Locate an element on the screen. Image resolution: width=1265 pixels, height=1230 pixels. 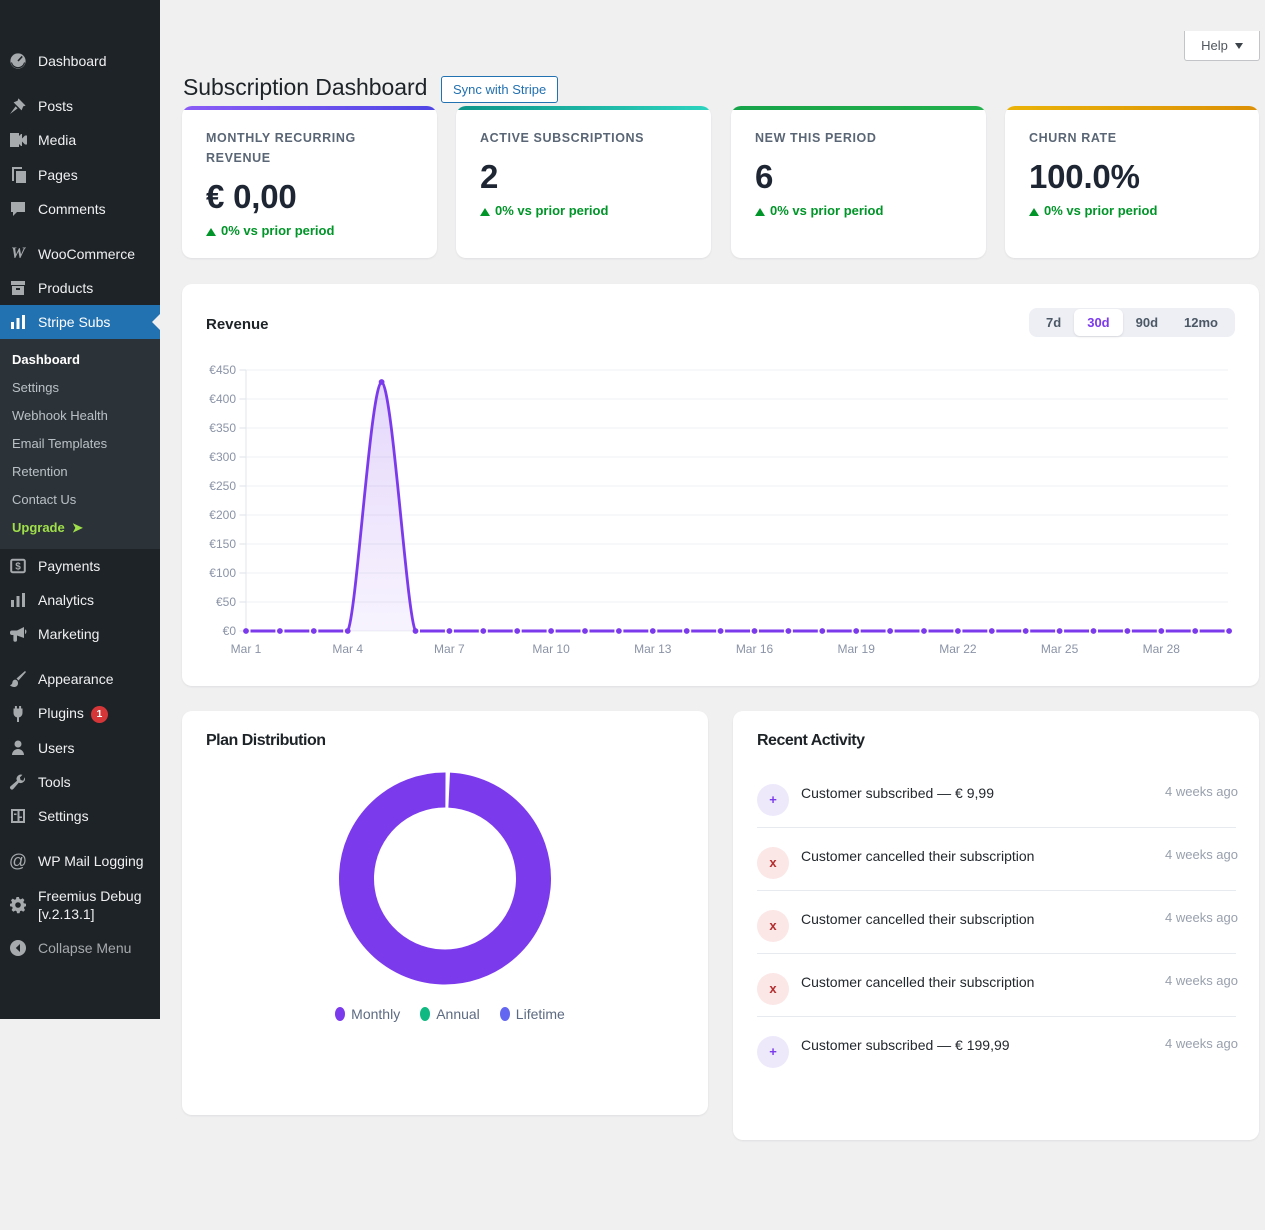
svg-text: Mar 13 is located at coordinates (653, 649).